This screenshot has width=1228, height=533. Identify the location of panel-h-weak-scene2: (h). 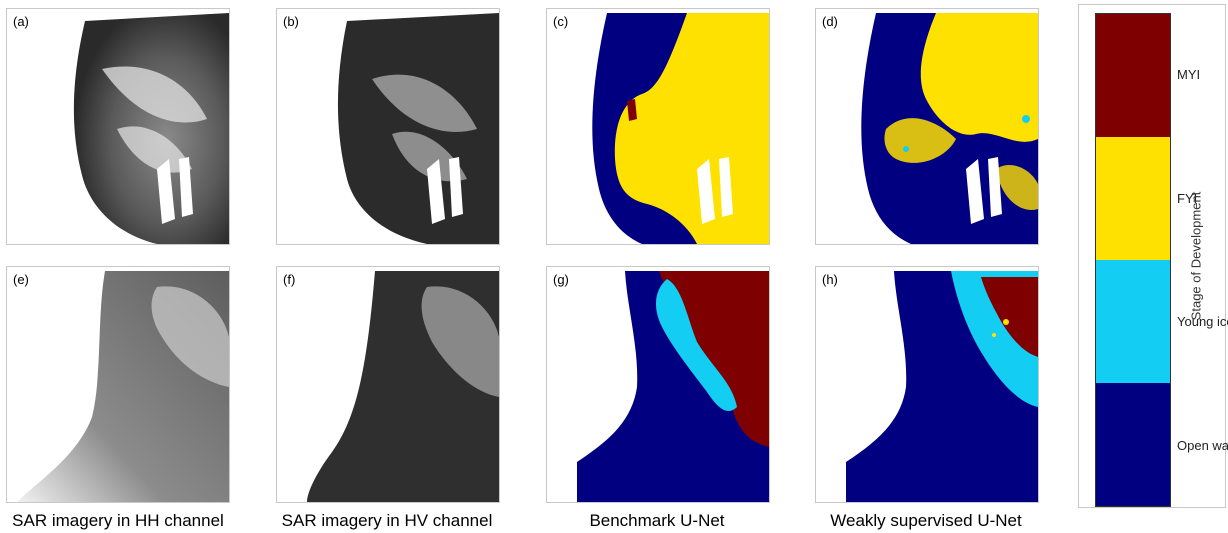
(927, 384).